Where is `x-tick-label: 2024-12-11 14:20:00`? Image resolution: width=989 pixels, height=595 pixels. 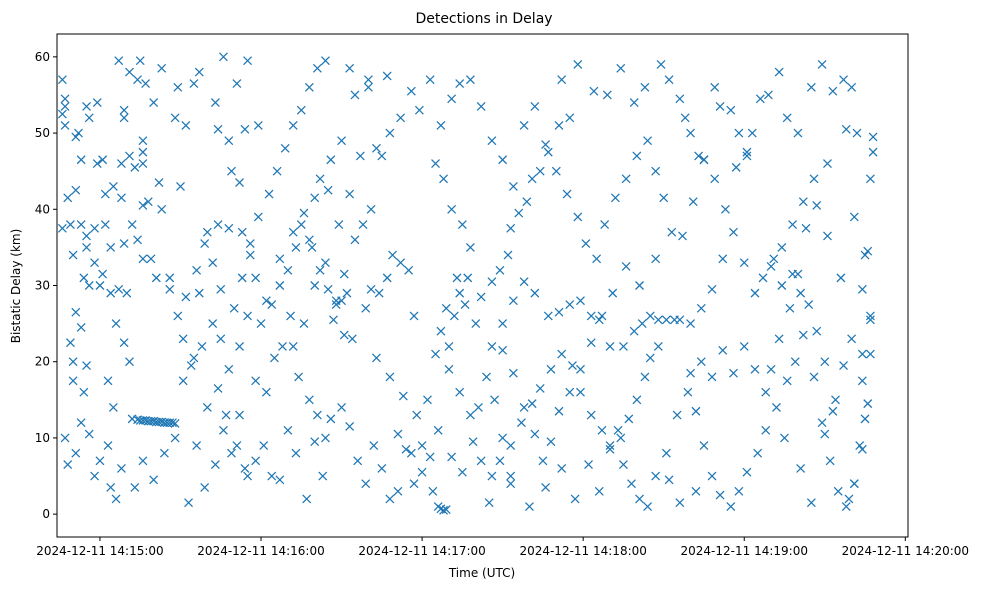 x-tick-label: 2024-12-11 14:20:00 is located at coordinates (905, 551).